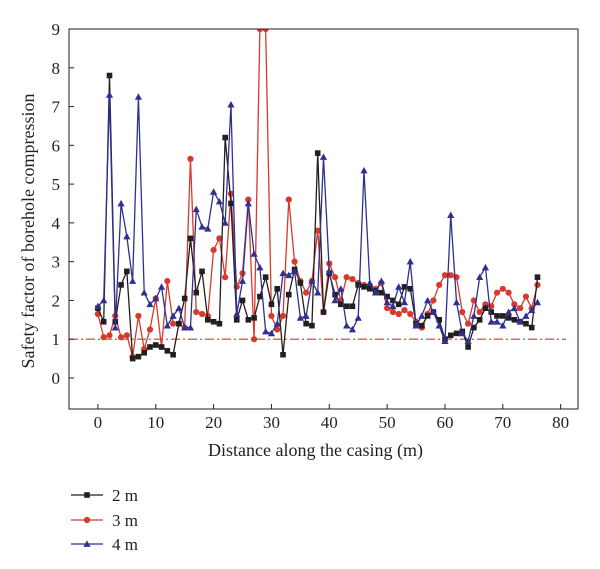  Describe the element at coordinates (502, 422) in the screenshot. I see `x-tick-label: 70` at that location.